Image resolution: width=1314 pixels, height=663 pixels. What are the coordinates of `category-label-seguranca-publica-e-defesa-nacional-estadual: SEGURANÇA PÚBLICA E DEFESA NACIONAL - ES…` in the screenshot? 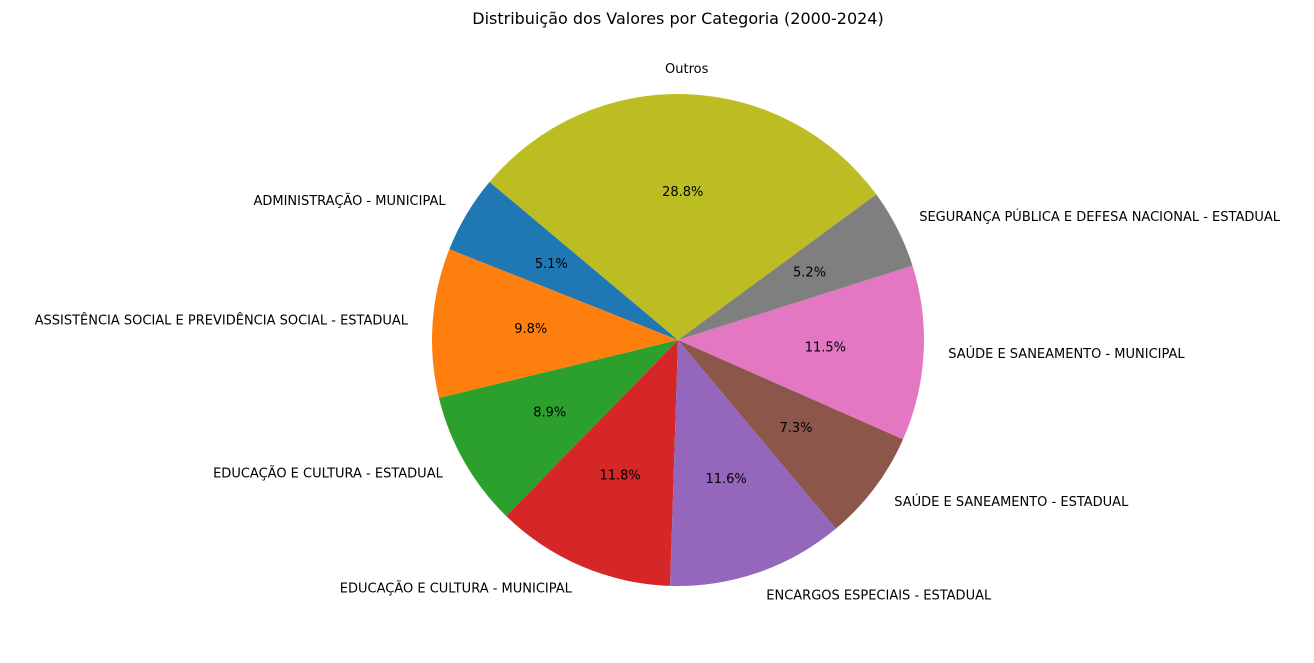 It's located at (1100, 217).